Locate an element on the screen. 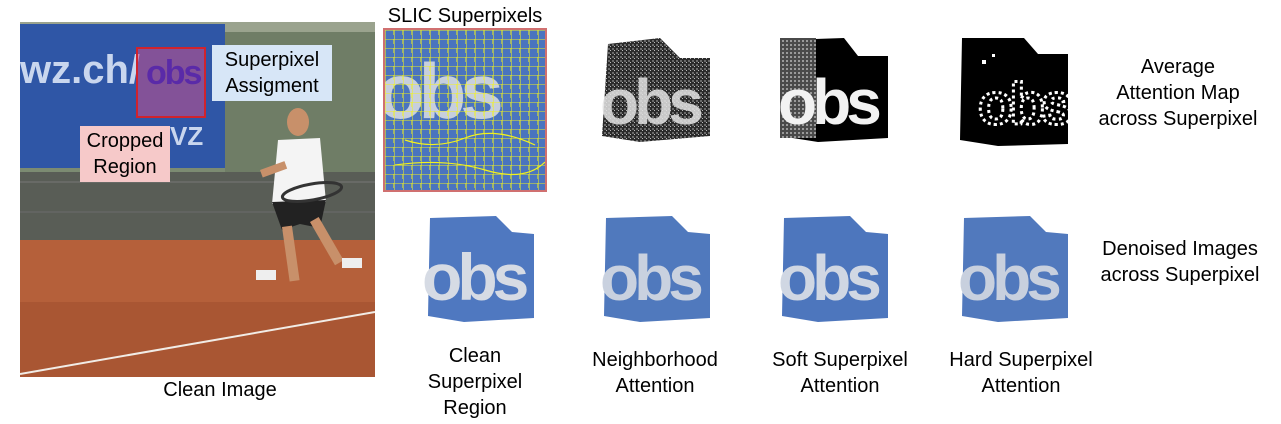 This screenshot has width=1281, height=424. superpixel-assignment-label: Superpixel Assigment is located at coordinates (272, 73).